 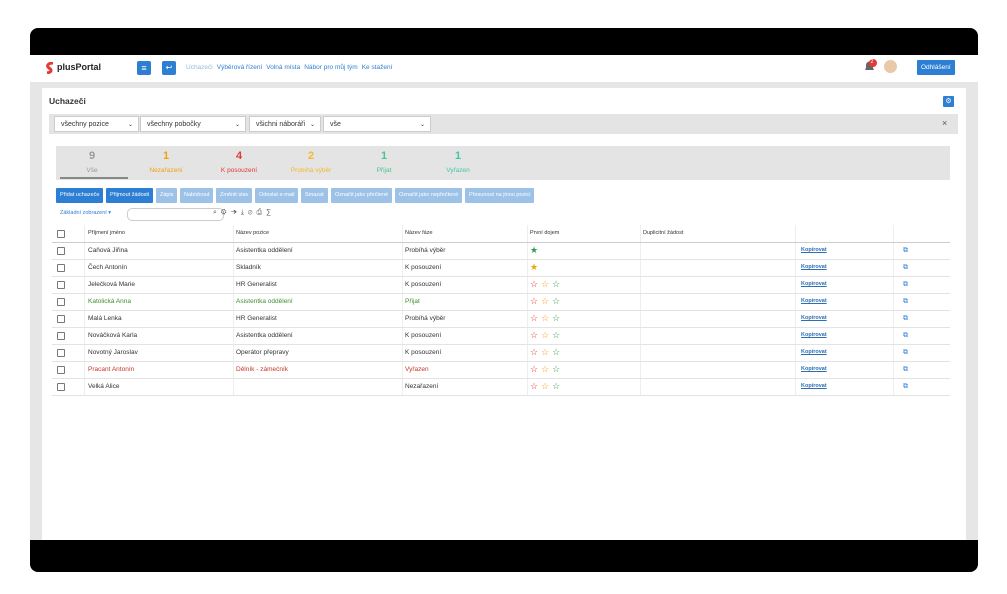 What do you see at coordinates (311, 170) in the screenshot?
I see `stat-label: Probíhá výběr` at bounding box center [311, 170].